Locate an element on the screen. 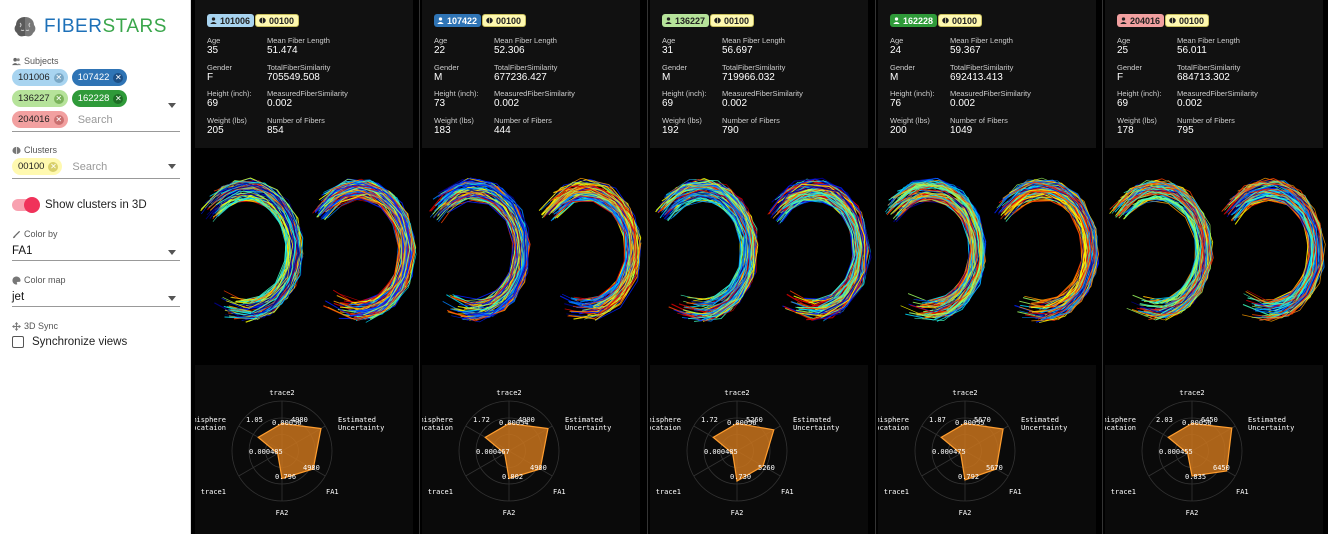 Image resolution: width=1328 pixels, height=534 pixels. radar-value-label: 0.00055 is located at coordinates (970, 423).